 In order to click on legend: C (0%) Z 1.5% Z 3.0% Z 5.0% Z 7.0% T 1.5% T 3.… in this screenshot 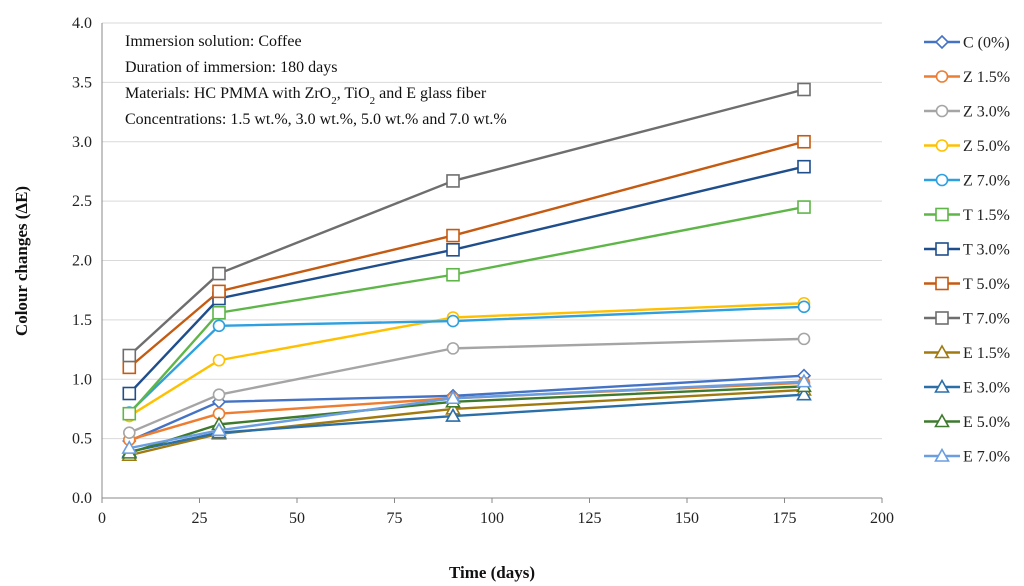, I will do `click(967, 250)`.